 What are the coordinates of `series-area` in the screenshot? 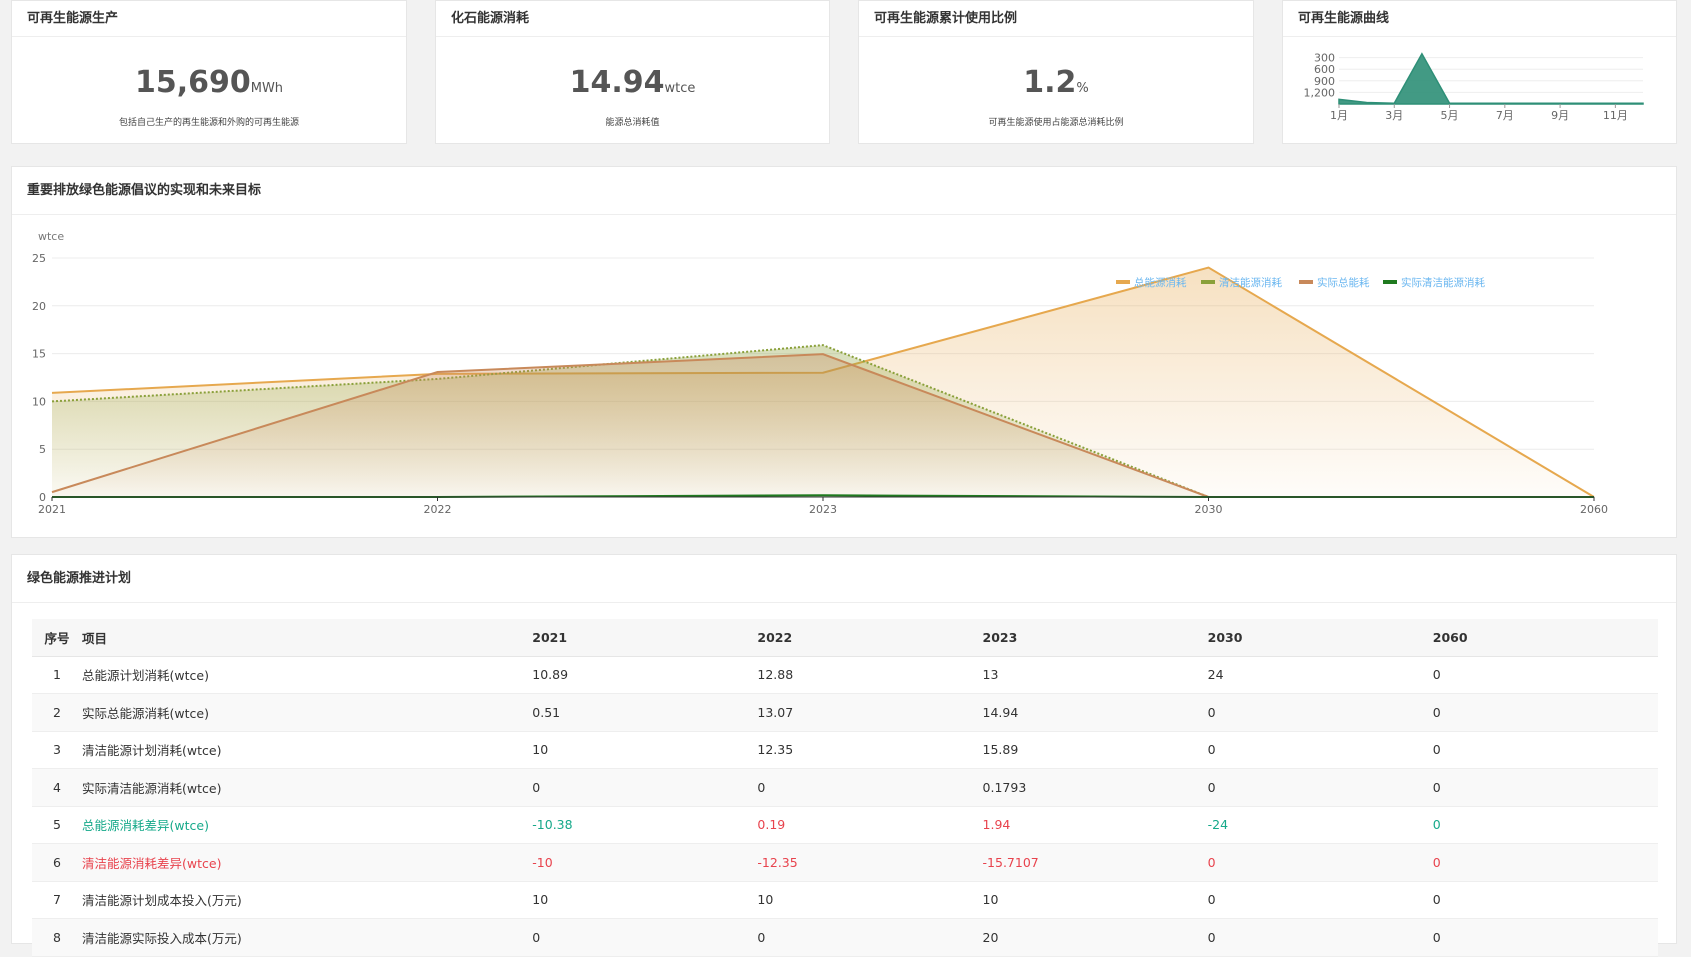 It's located at (630, 425).